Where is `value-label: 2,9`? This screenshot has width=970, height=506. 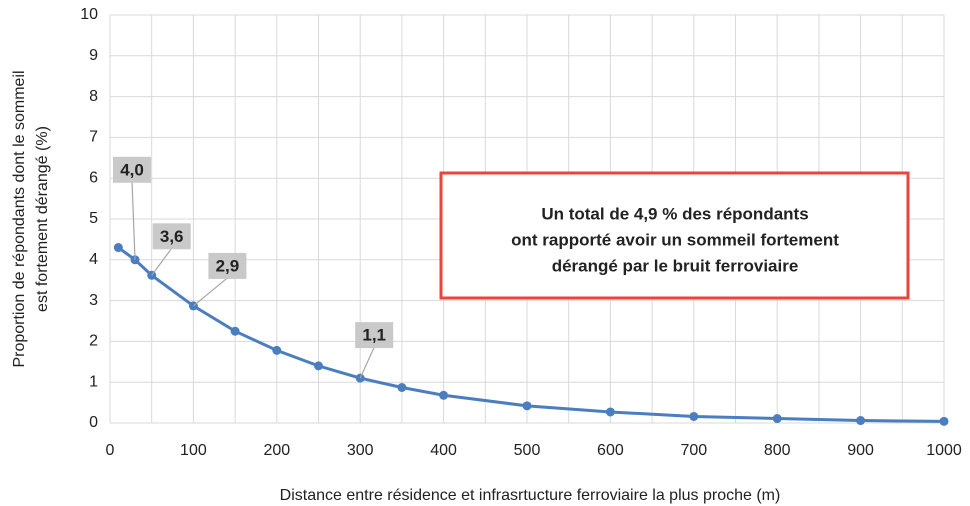
value-label: 2,9 is located at coordinates (228, 265).